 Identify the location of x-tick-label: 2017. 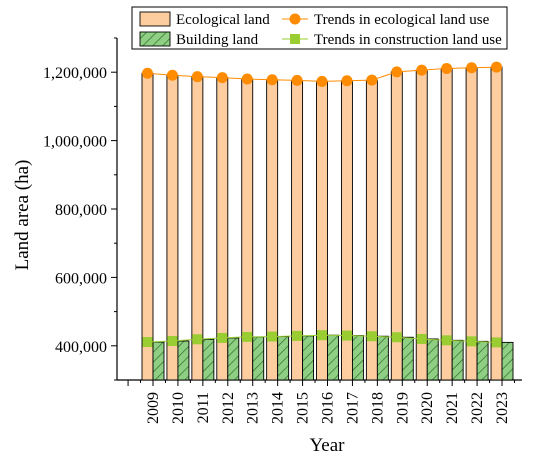
(352, 408).